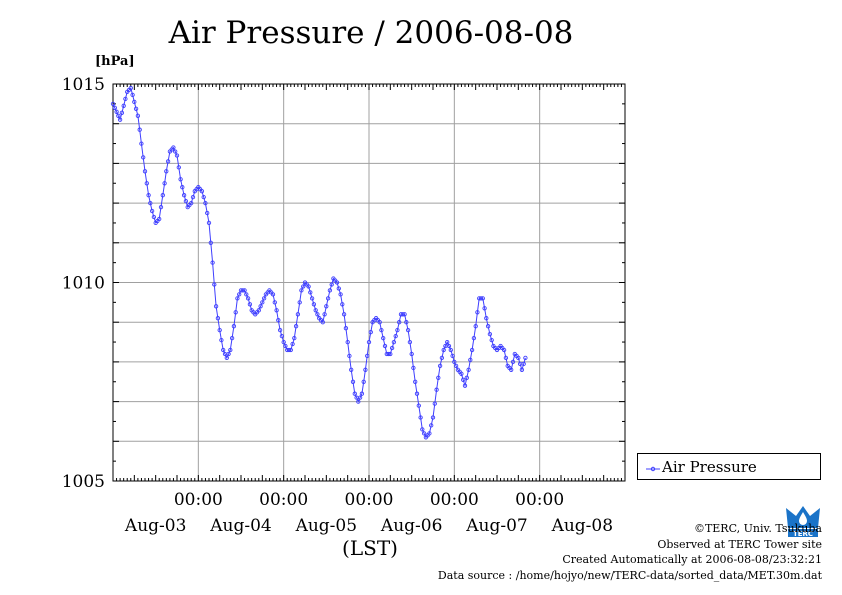 Image resolution: width=842 pixels, height=595 pixels. What do you see at coordinates (83, 85) in the screenshot?
I see `y-tick-label: 1015` at bounding box center [83, 85].